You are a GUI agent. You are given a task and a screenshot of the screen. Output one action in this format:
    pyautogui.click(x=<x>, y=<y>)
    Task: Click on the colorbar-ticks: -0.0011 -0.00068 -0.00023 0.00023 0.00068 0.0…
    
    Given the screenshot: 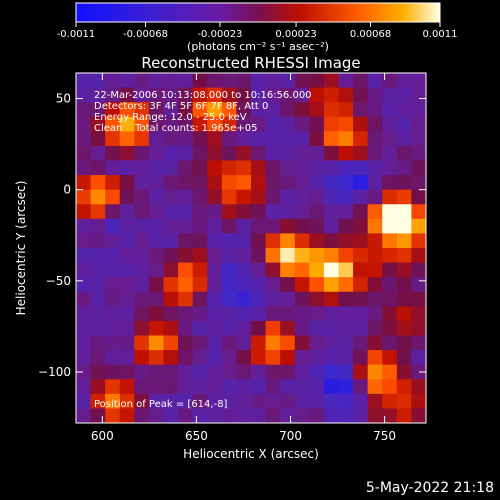 What is the action you would take?
    pyautogui.click(x=257, y=31)
    